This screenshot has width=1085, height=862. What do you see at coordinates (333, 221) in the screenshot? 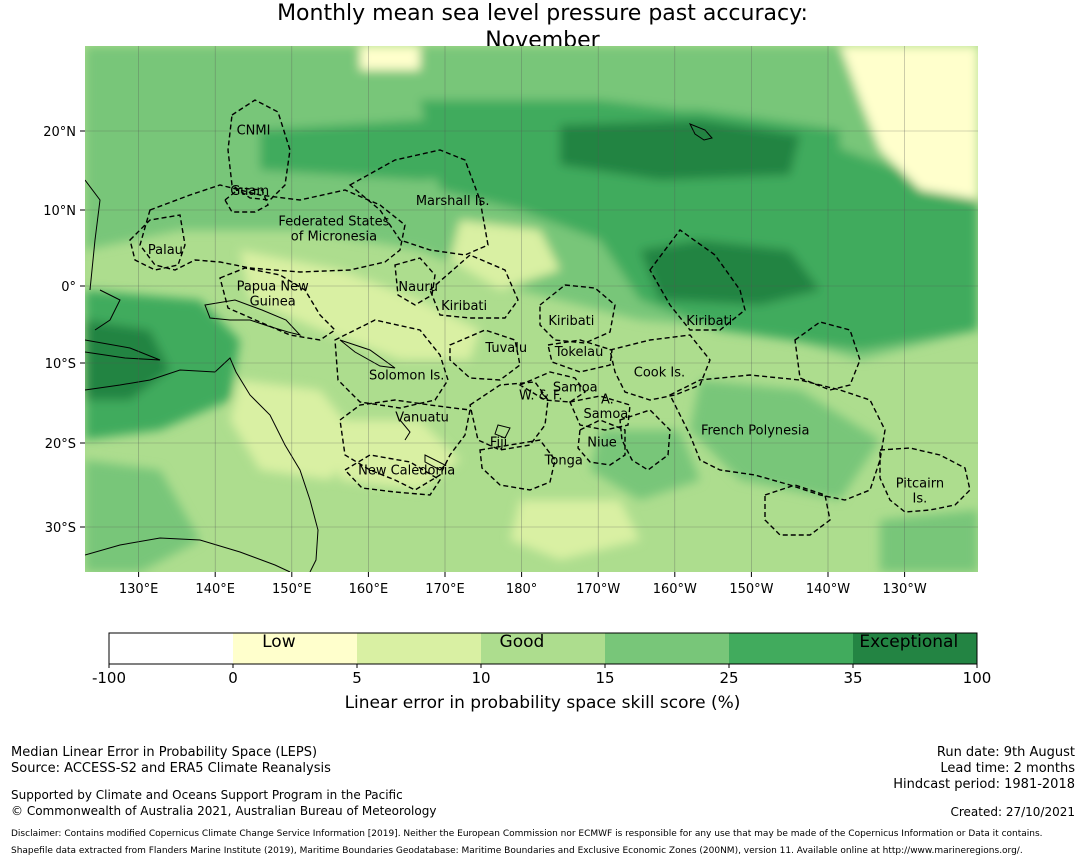
I see `region-label: Federated States` at bounding box center [333, 221].